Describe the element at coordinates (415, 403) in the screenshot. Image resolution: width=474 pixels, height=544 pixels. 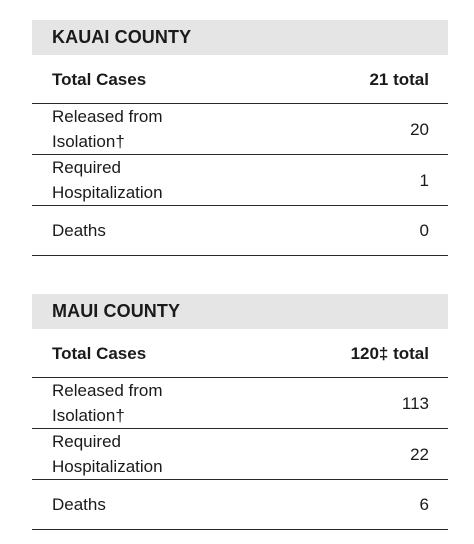
I see `row-value: 113` at that location.